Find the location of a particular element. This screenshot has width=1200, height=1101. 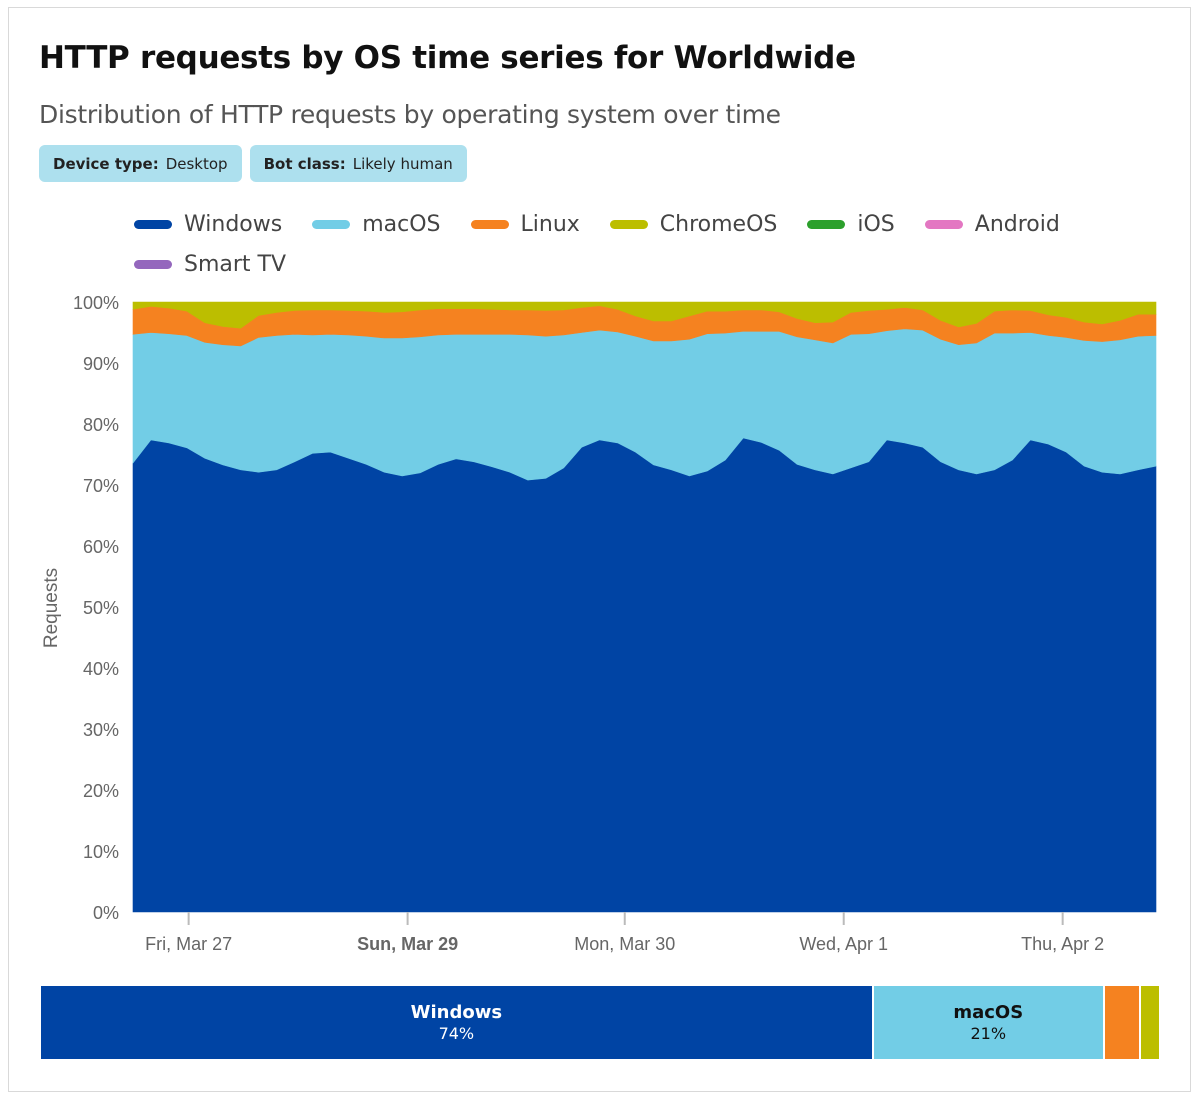

summary-segment-macos: macOS 21% is located at coordinates (988, 1022).